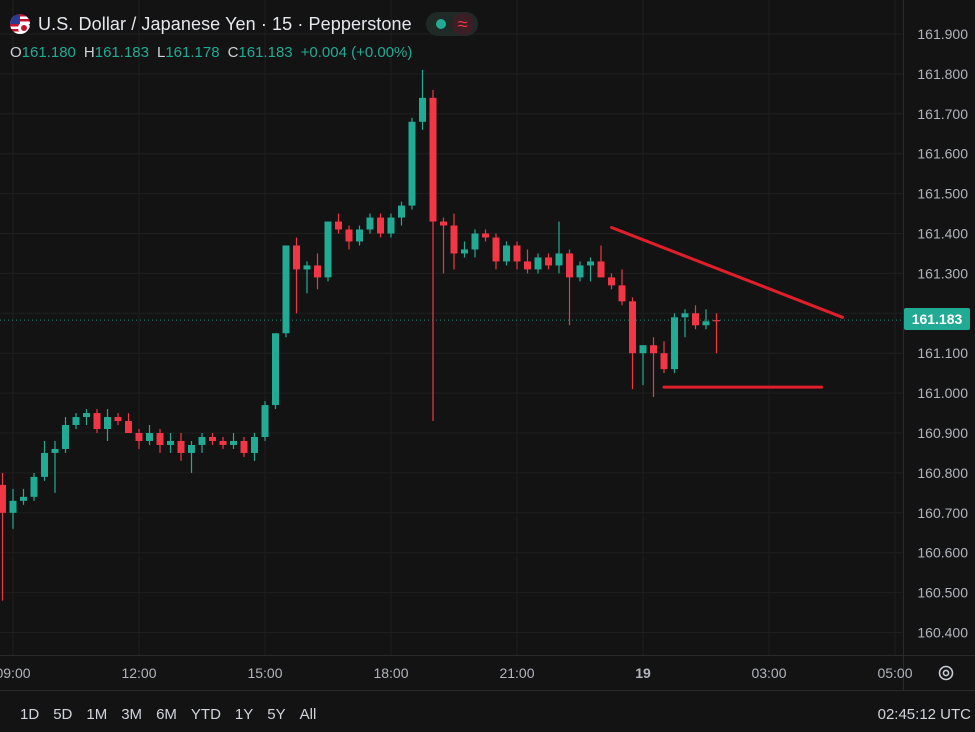 This screenshot has height=732, width=975. Describe the element at coordinates (942, 393) in the screenshot. I see `y-tick-label: 161.000` at that location.